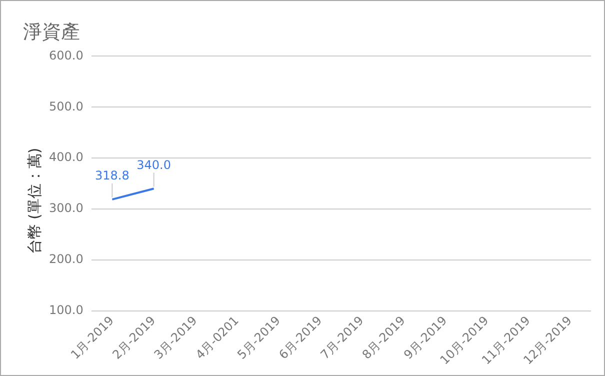 The height and width of the screenshot is (376, 605). Describe the element at coordinates (66, 55) in the screenshot. I see `y-tick-label: 600.0` at that location.